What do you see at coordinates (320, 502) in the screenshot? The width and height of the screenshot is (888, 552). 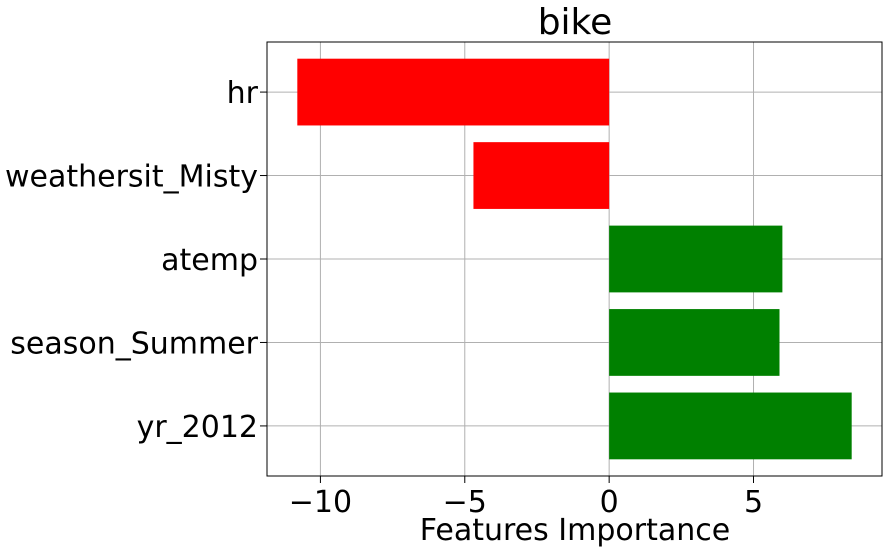 I see `x-tick-label: −10` at bounding box center [320, 502].